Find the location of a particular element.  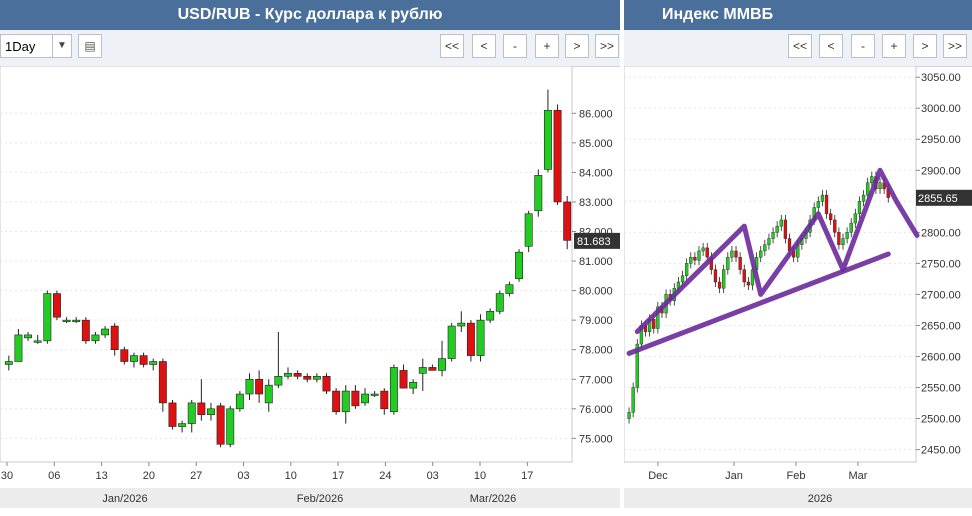

interval-value: 1Day is located at coordinates (20, 46).